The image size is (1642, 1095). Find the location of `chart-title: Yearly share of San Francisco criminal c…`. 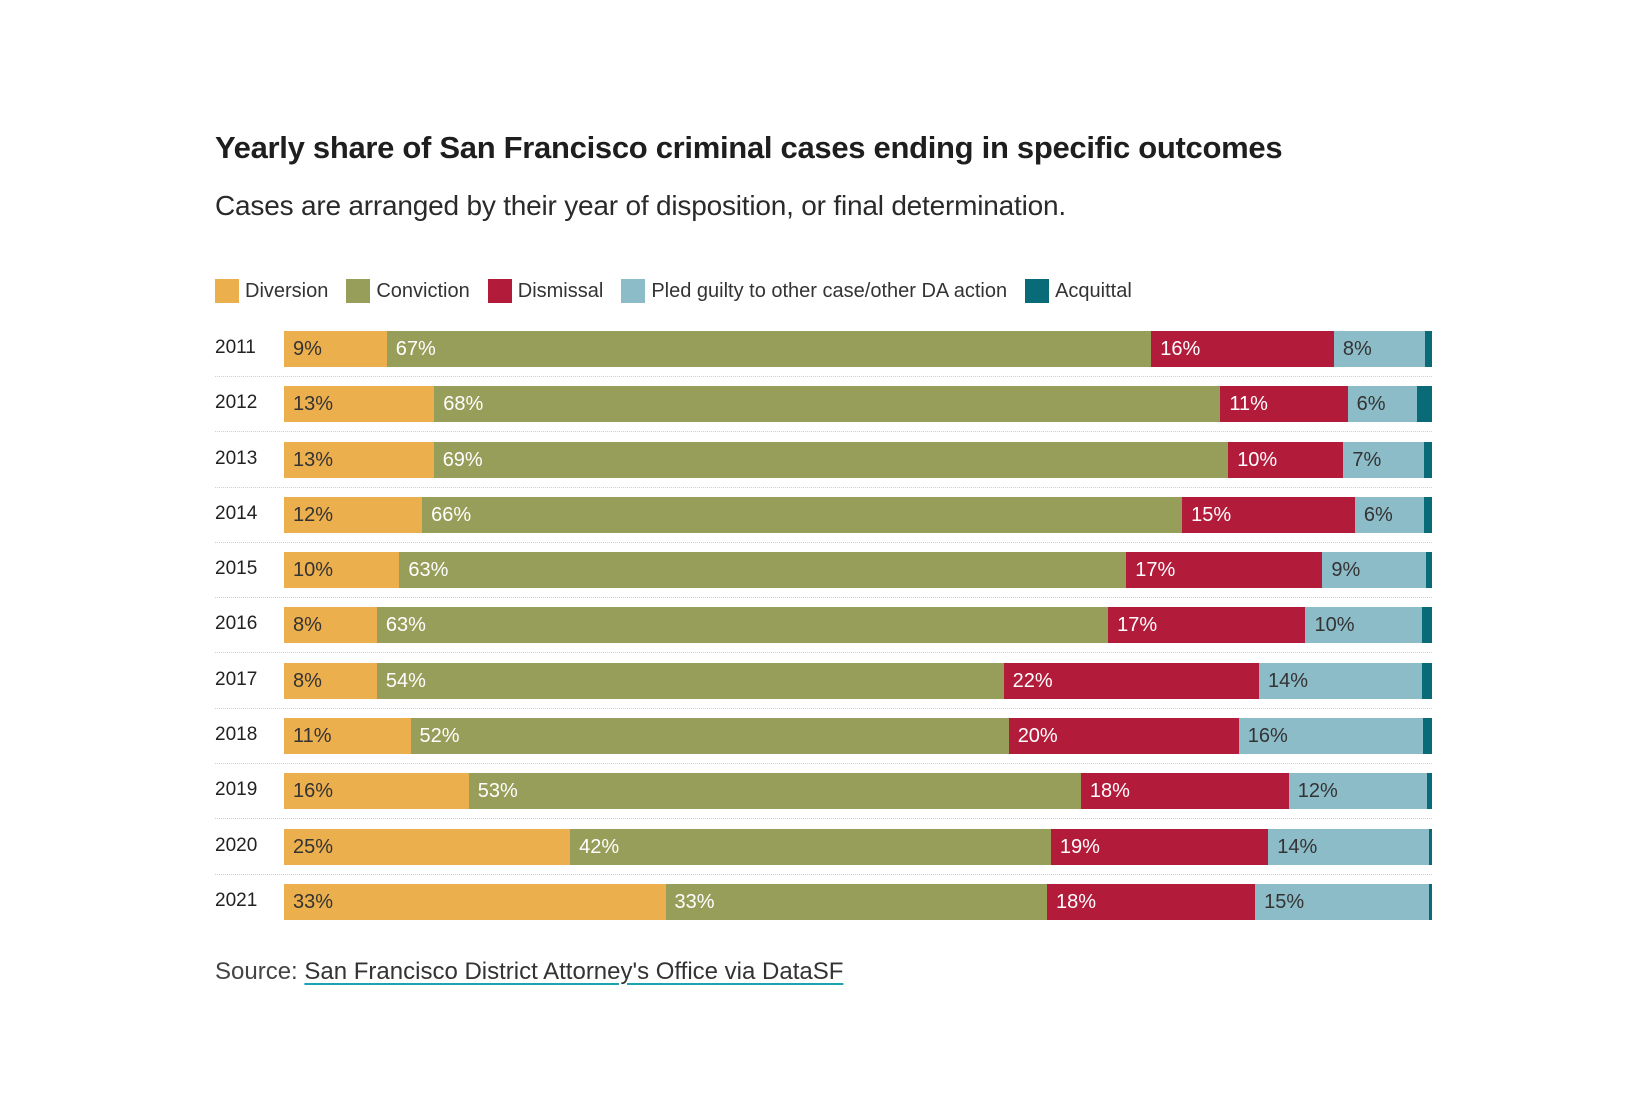

chart-title: Yearly share of San Francisco criminal c… is located at coordinates (749, 147).